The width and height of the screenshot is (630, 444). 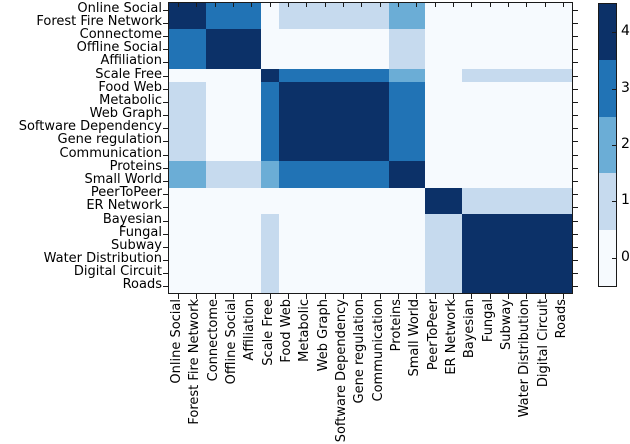 What do you see at coordinates (451, 337) in the screenshot?
I see `x-tick-label: ER Network` at bounding box center [451, 337].